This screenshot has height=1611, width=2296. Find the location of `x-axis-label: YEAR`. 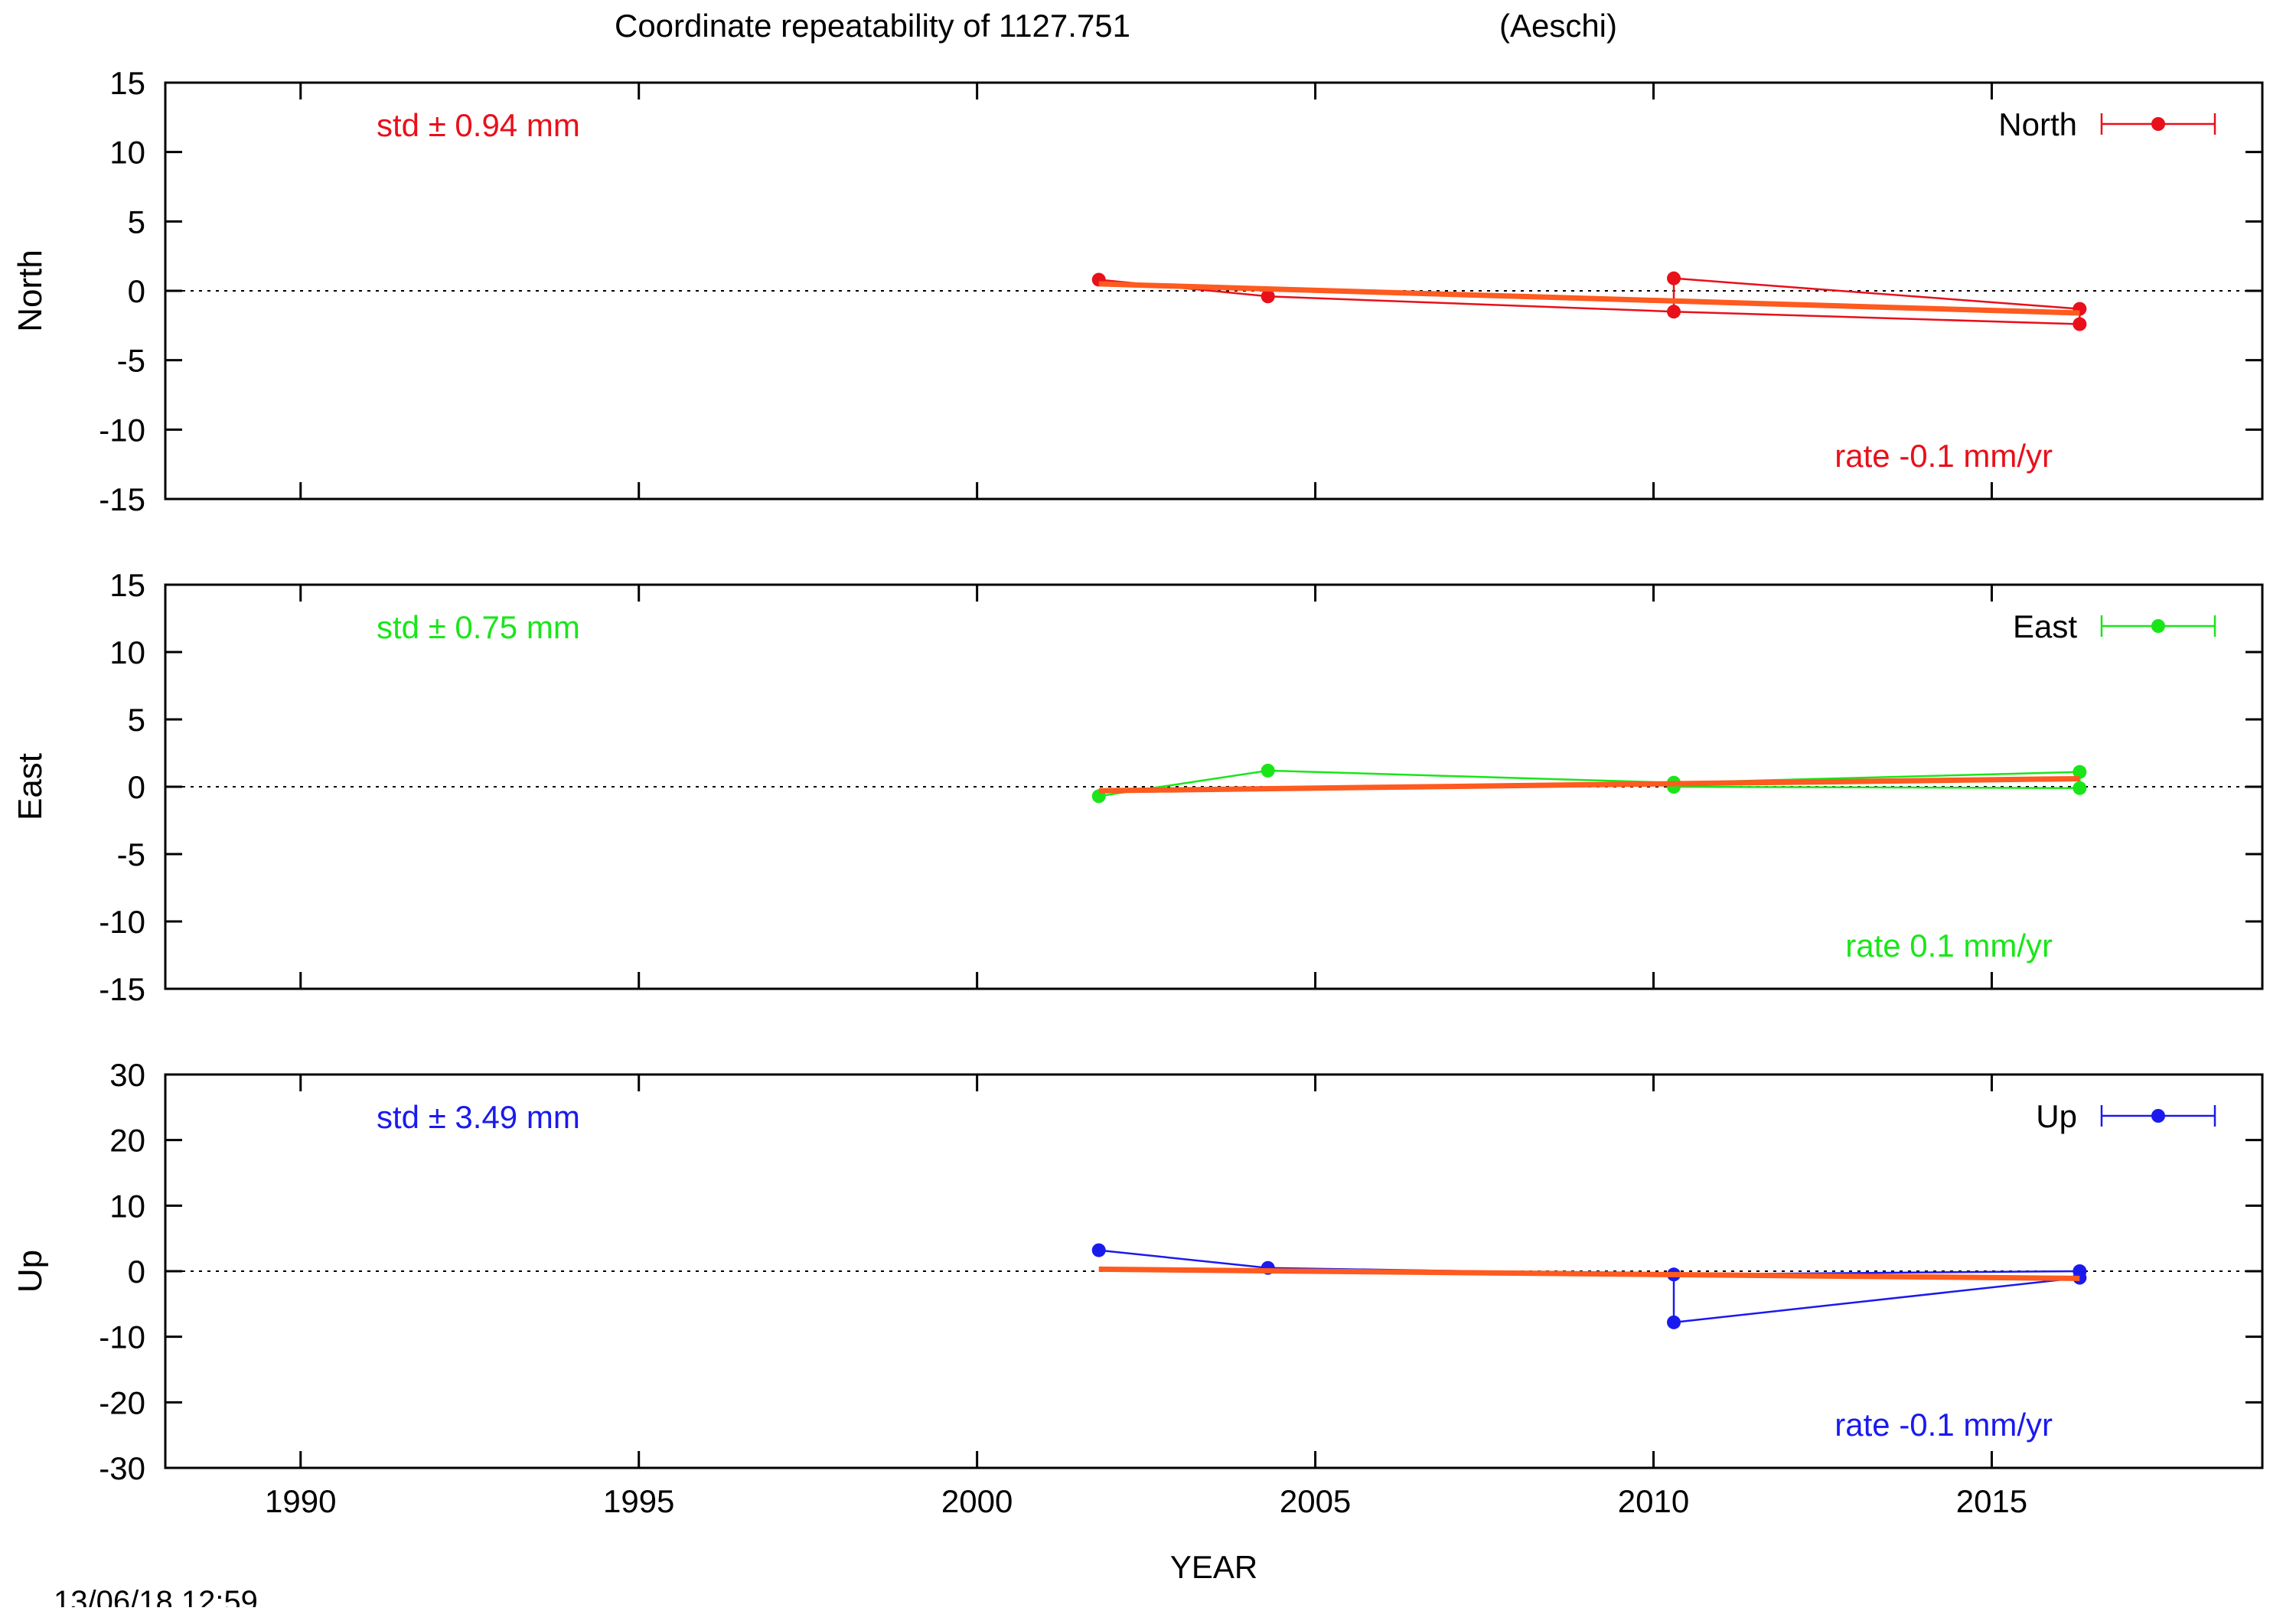

x-axis-label: YEAR is located at coordinates (1213, 1567).